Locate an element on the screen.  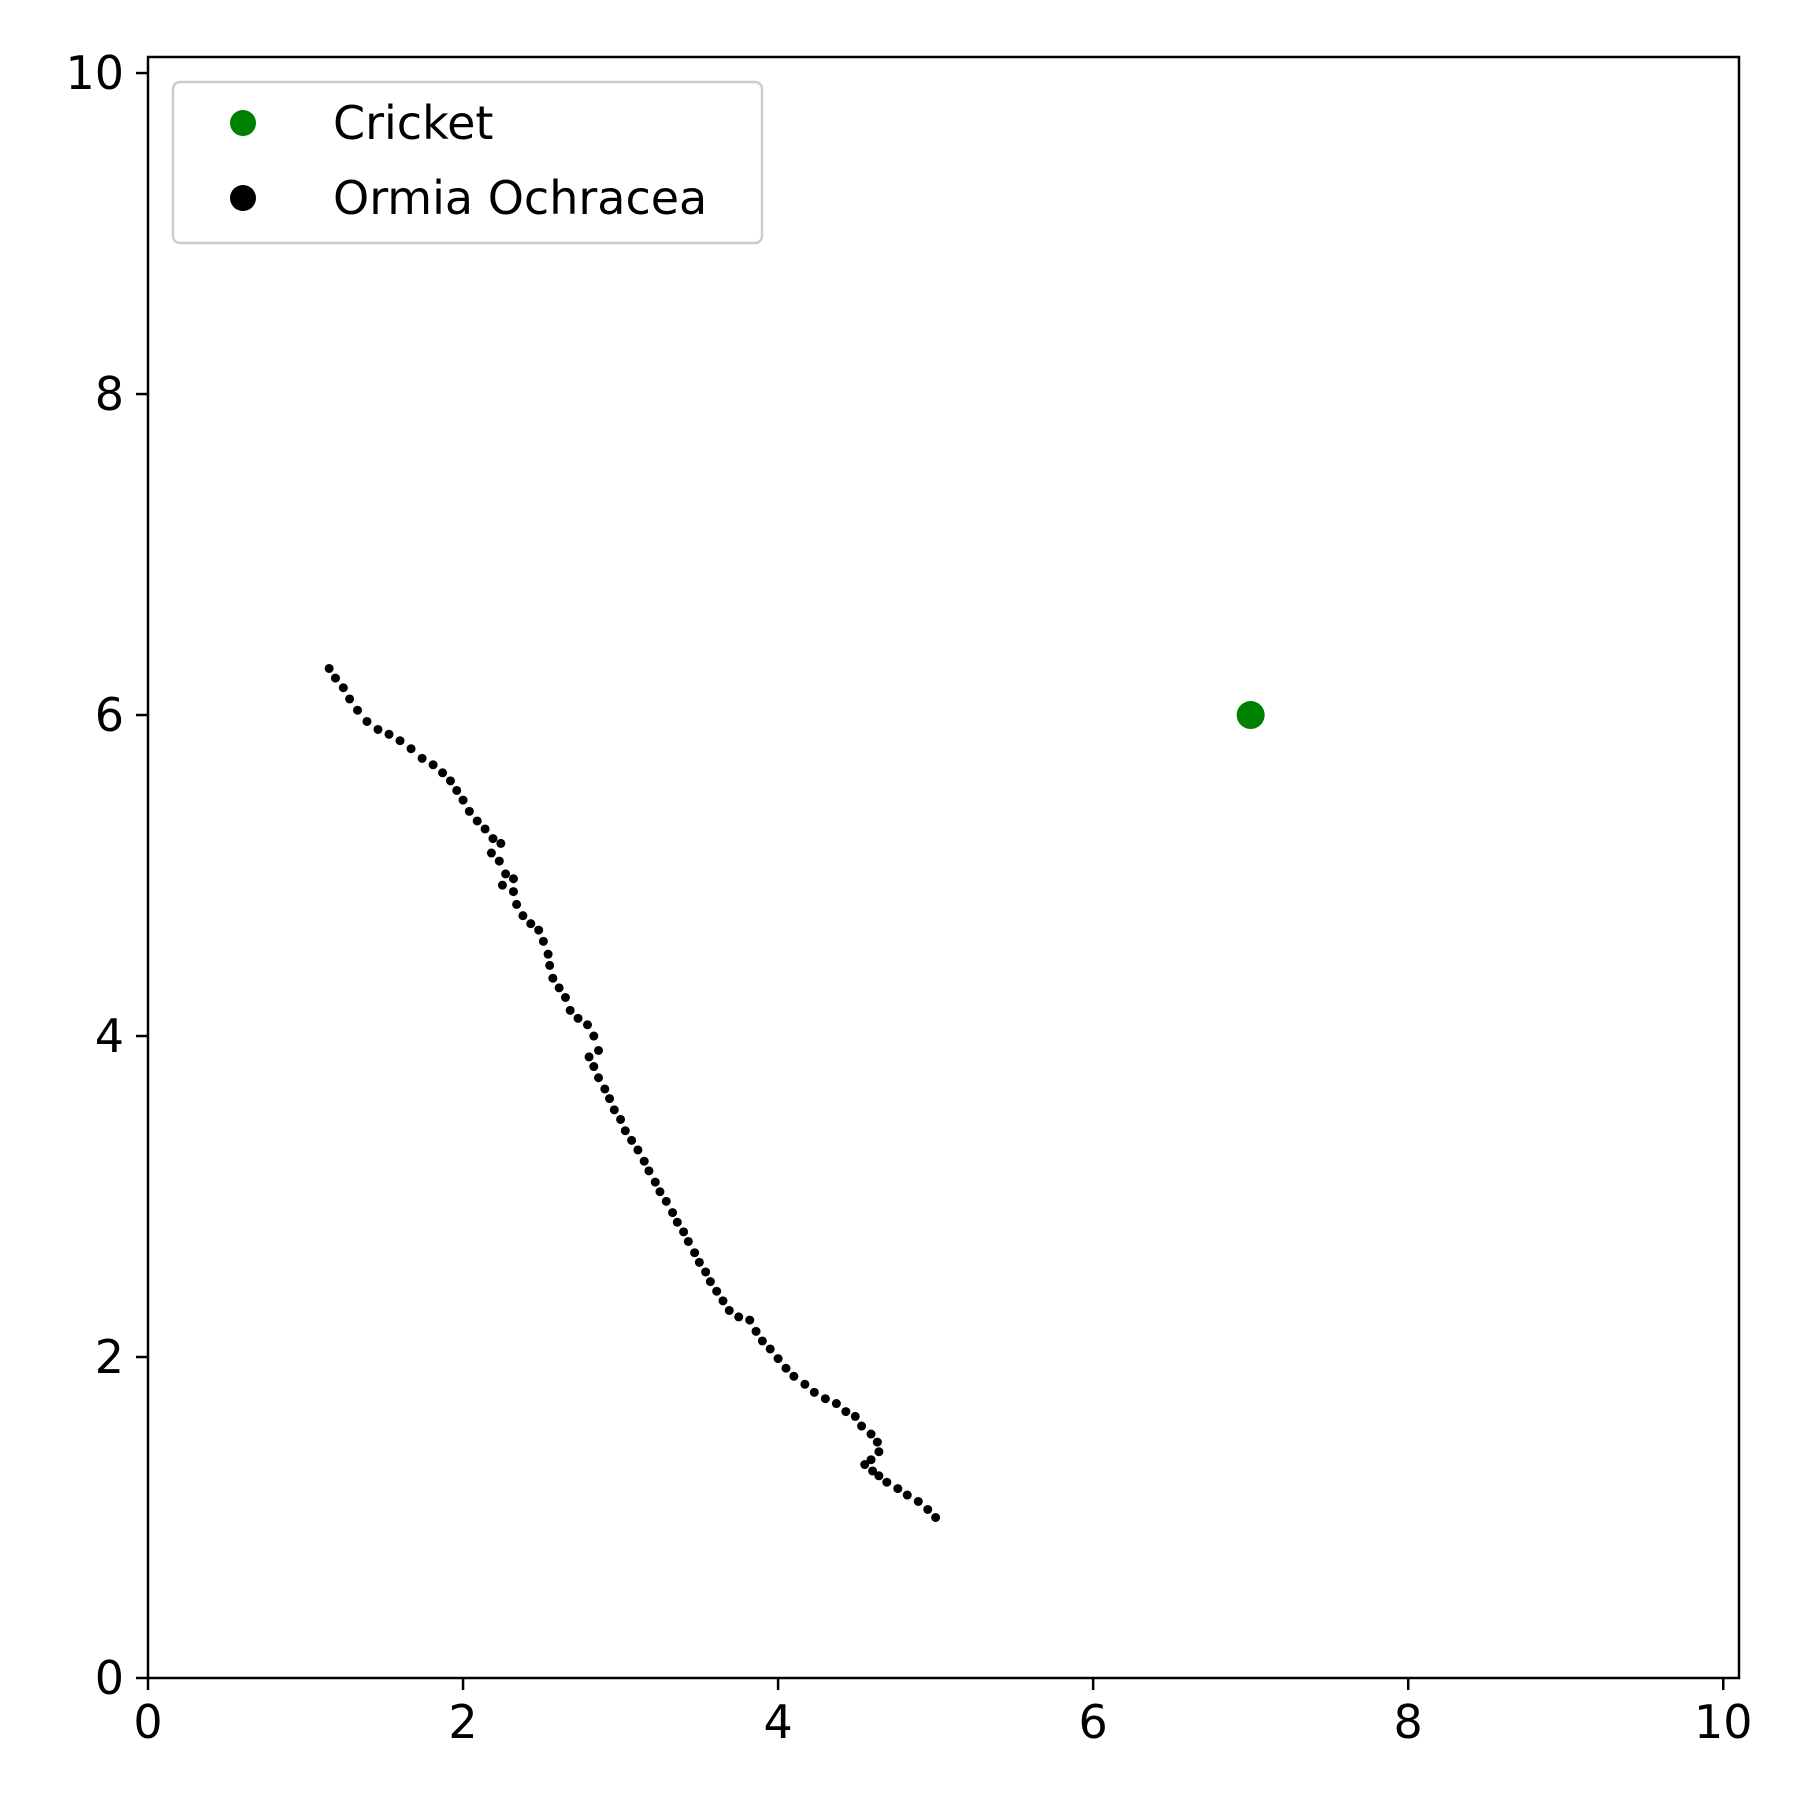
legend: Cricket Ormia Ochracea is located at coordinates (467, 162).